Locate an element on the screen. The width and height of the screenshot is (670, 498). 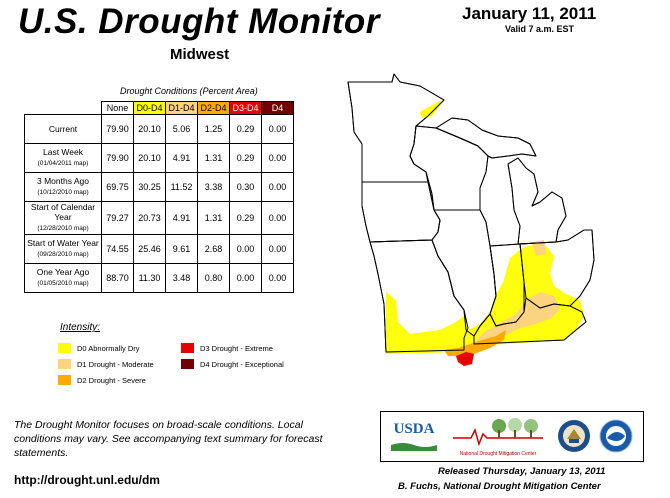
table-cell: 2.68 is located at coordinates (213, 249).